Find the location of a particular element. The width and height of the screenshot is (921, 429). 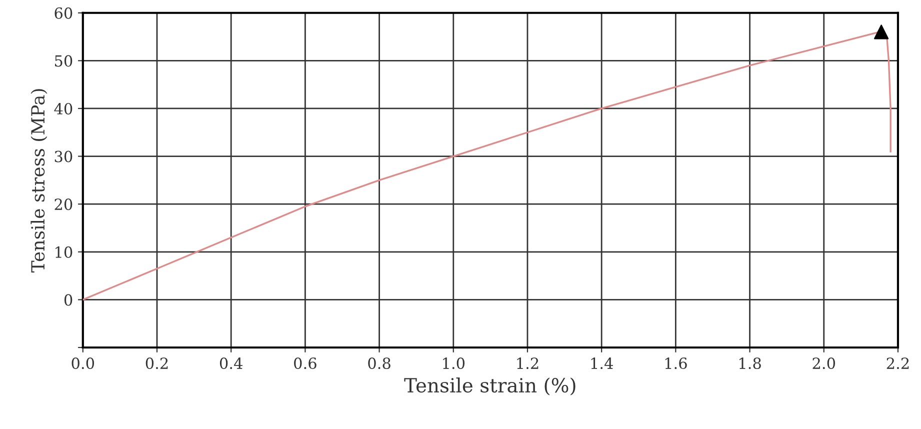

x-tick-label: 1.8 is located at coordinates (750, 363).